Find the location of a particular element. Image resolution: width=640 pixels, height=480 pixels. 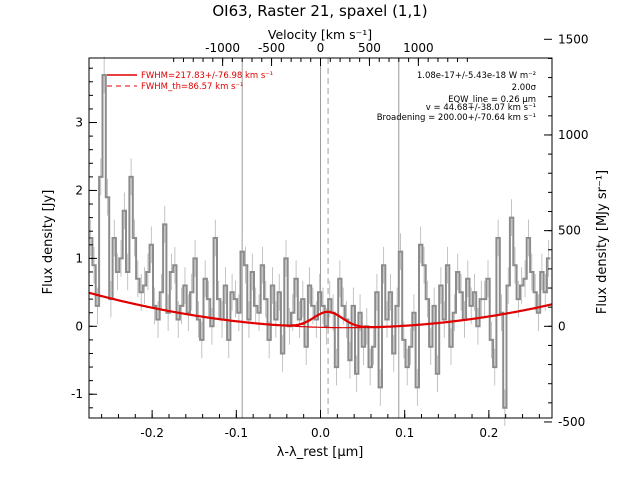

y-tick-label: 1 is located at coordinates (79, 258).